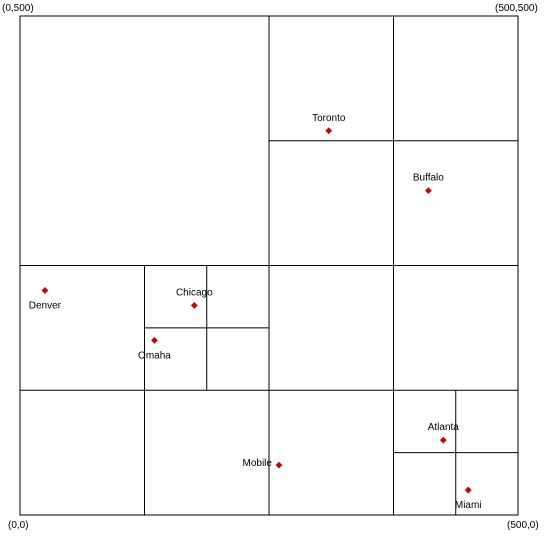  Describe the element at coordinates (18, 8) in the screenshot. I see `corner-label-top-left: (0,500)` at that location.